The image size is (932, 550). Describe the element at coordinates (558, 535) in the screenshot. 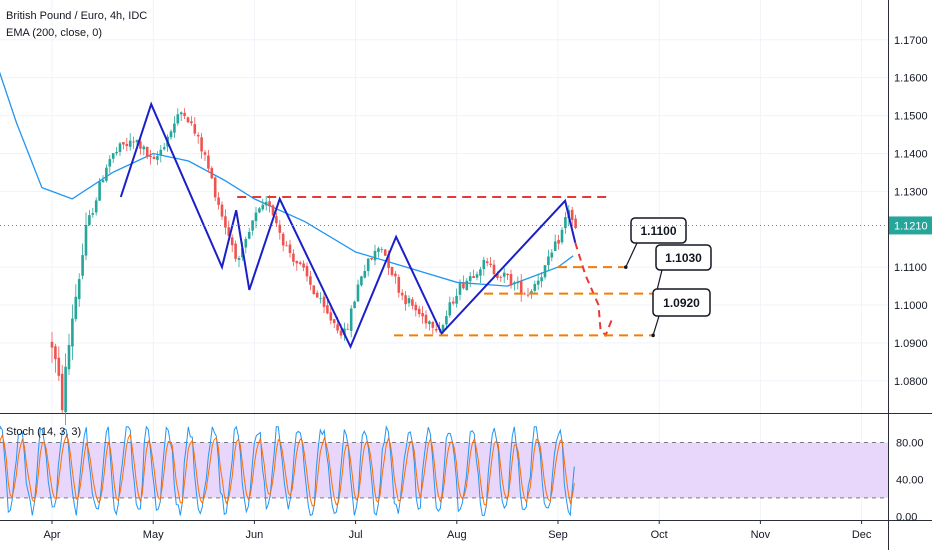

I see `time-tick-label: Sep` at that location.